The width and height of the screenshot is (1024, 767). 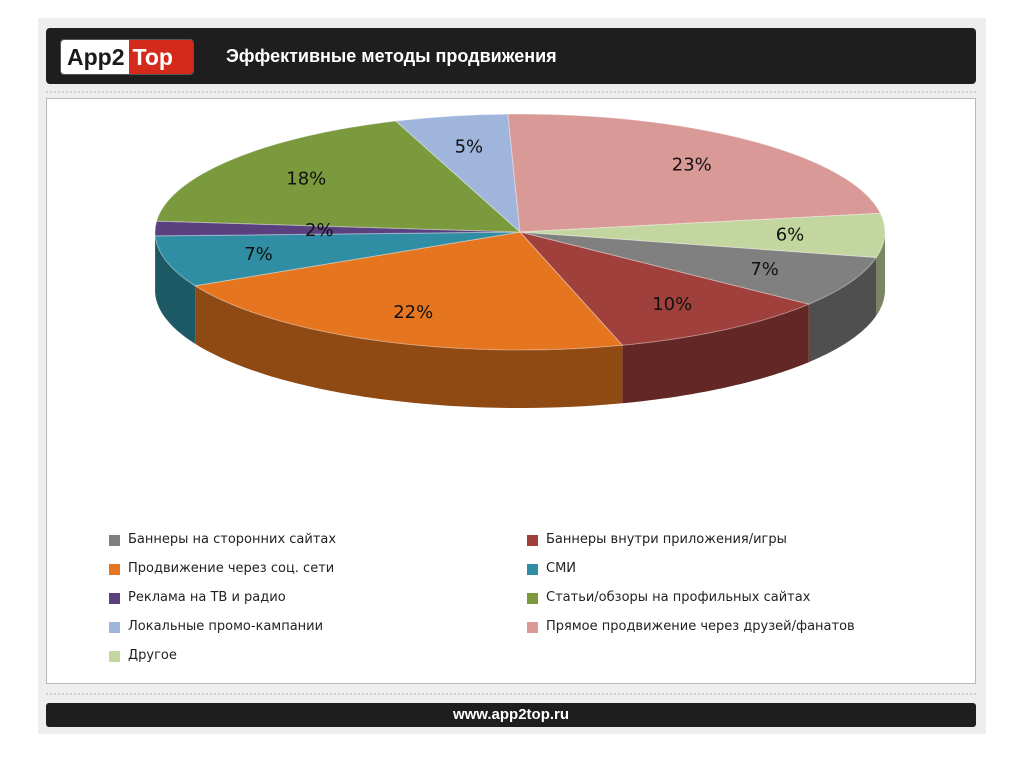 I want to click on legend-item: Реклама на ТВ и радио, so click(x=197, y=598).